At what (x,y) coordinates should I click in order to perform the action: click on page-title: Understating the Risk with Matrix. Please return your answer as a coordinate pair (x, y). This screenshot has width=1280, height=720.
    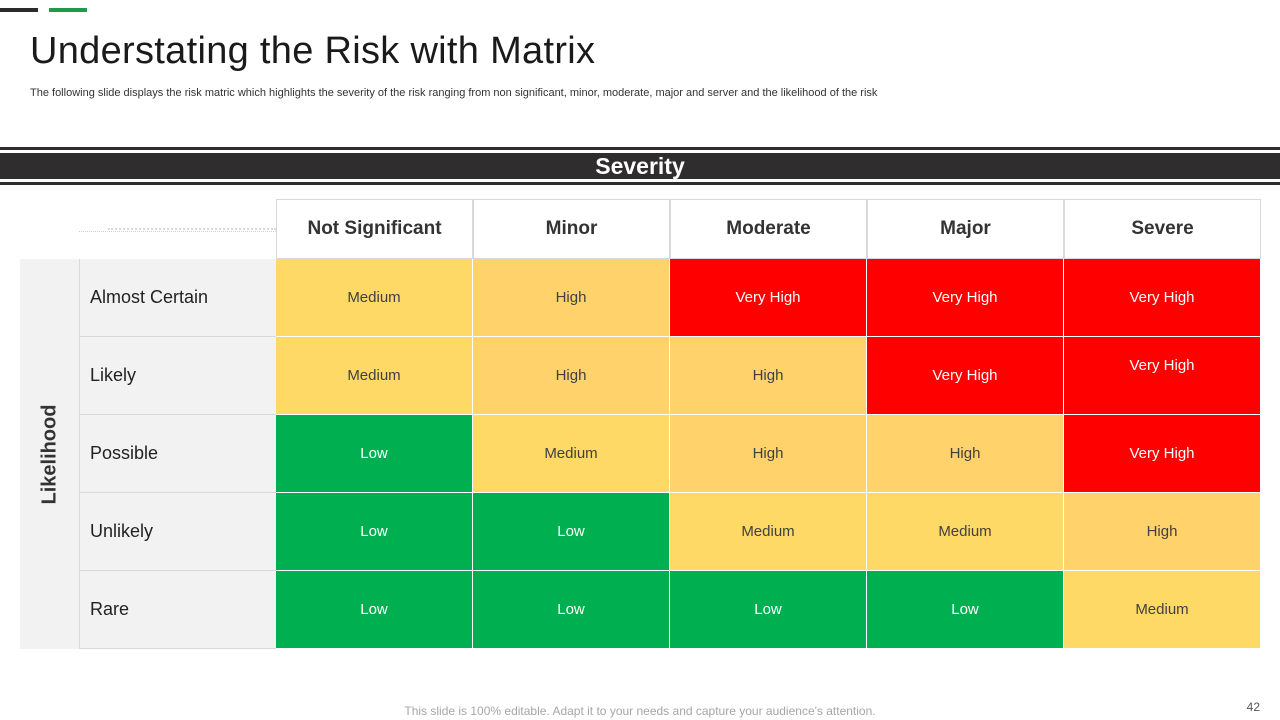
    Looking at the image, I should click on (313, 51).